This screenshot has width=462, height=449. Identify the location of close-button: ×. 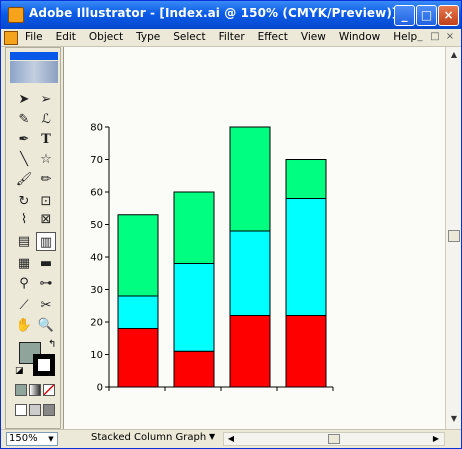
(448, 15).